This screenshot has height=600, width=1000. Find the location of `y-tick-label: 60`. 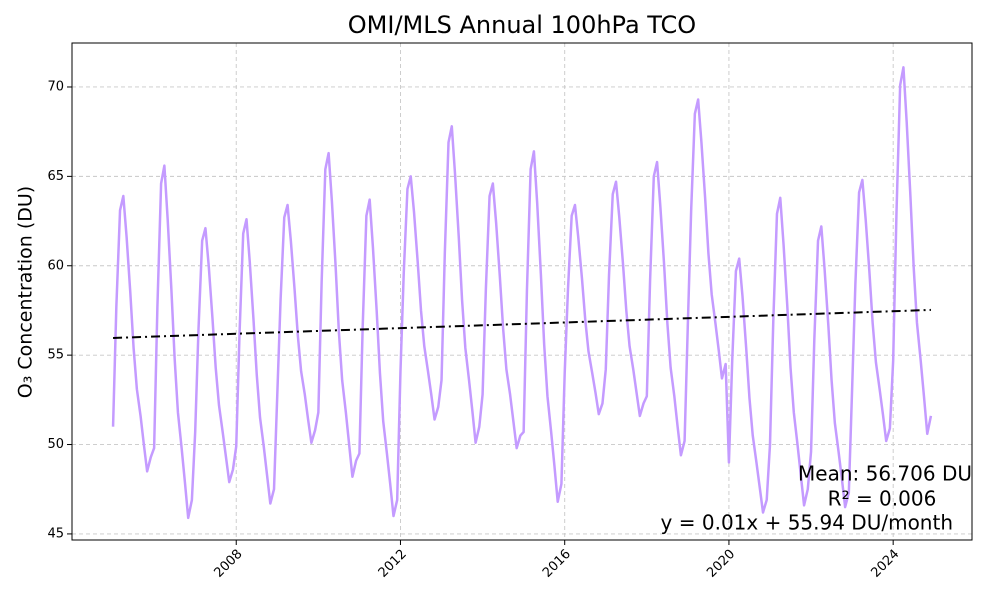

y-tick-label: 60 is located at coordinates (55, 265).